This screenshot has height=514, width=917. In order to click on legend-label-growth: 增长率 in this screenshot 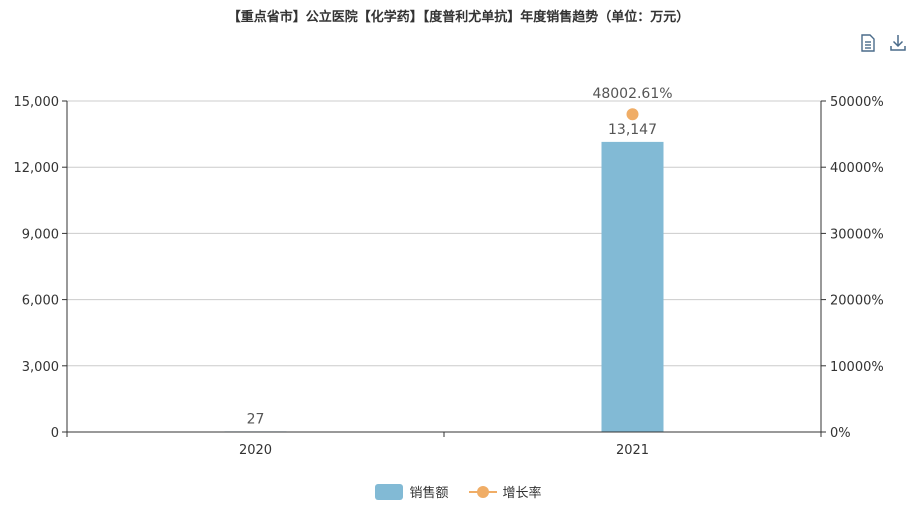, I will do `click(522, 493)`.